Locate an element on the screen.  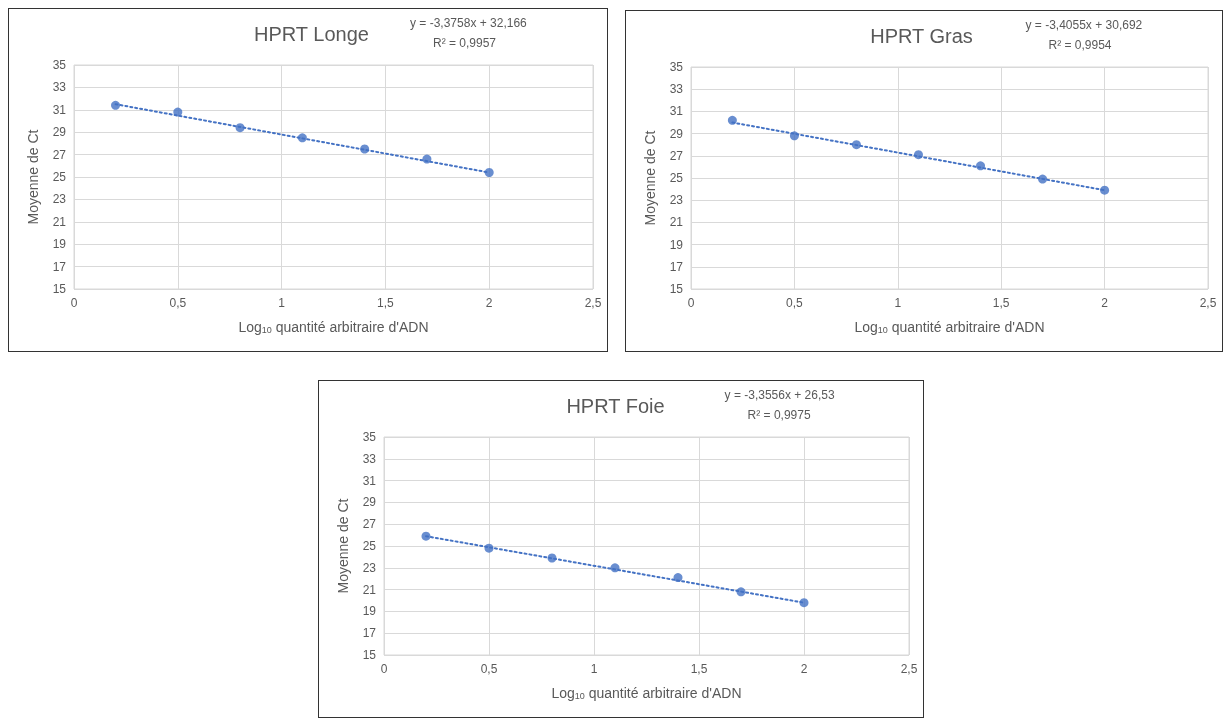
text: R² = 0,9975 is located at coordinates (779, 415).